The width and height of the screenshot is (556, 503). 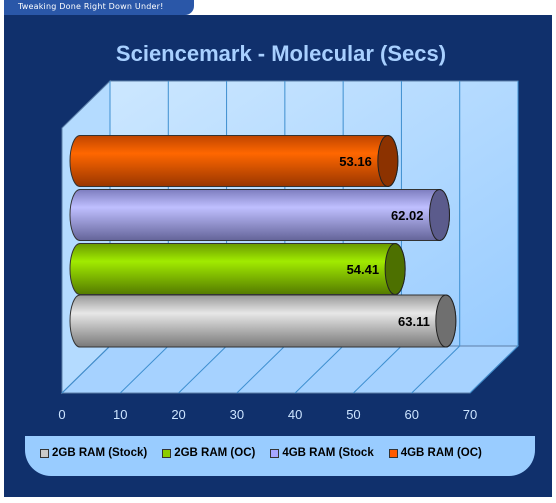 I want to click on bar-2: 54.41, so click(x=237, y=269).